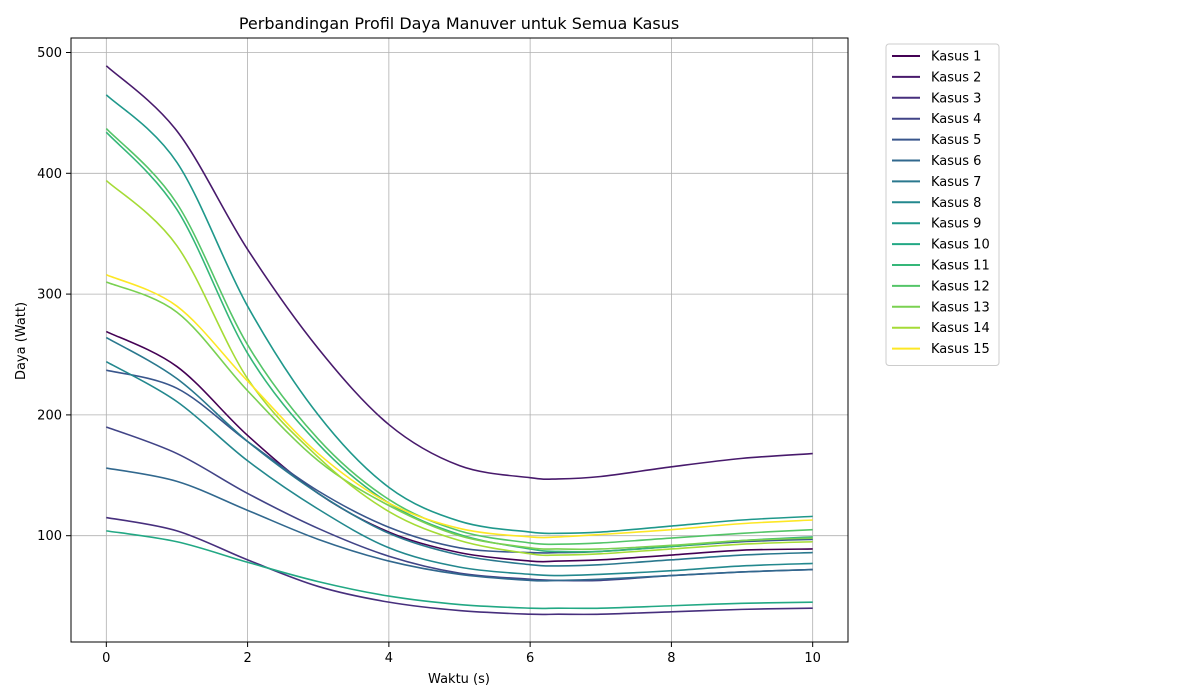  What do you see at coordinates (49, 295) in the screenshot?
I see `y-tick-label: 300` at bounding box center [49, 295].